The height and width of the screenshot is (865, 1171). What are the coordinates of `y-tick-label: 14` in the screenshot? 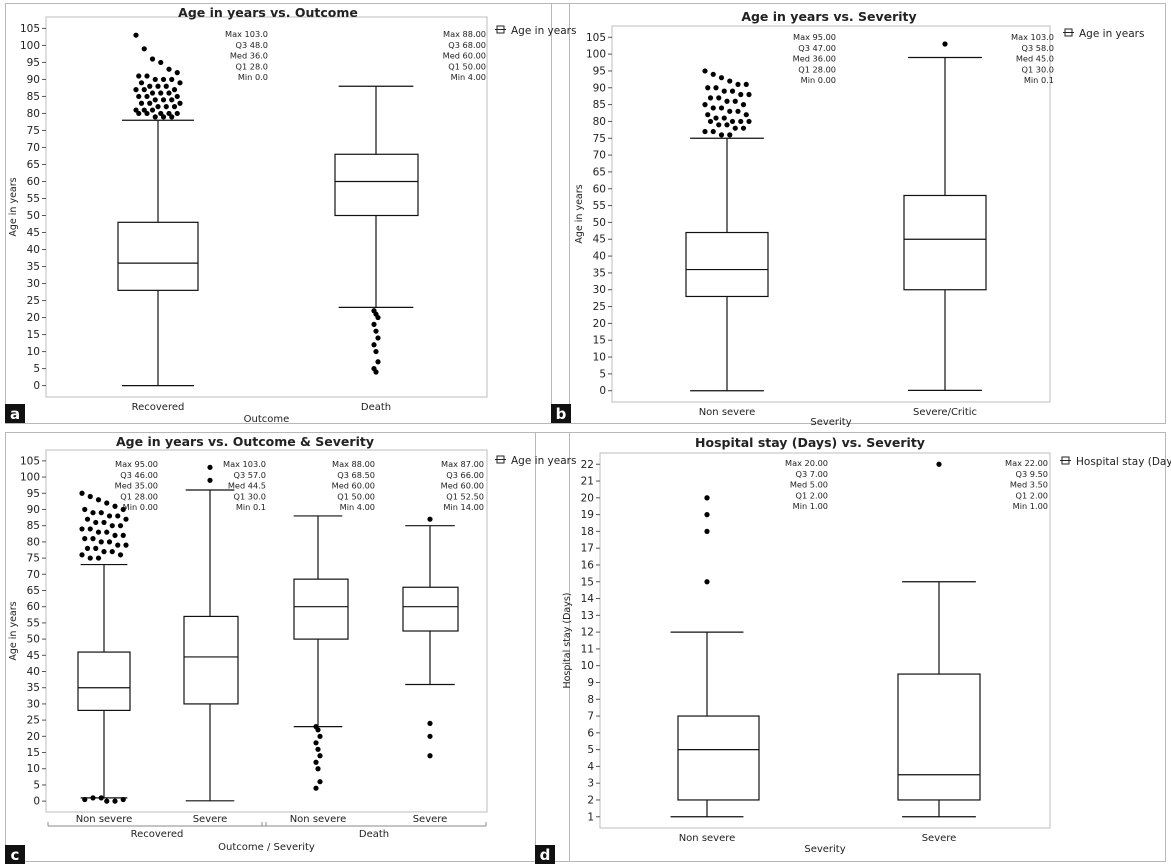 It's located at (588, 599).